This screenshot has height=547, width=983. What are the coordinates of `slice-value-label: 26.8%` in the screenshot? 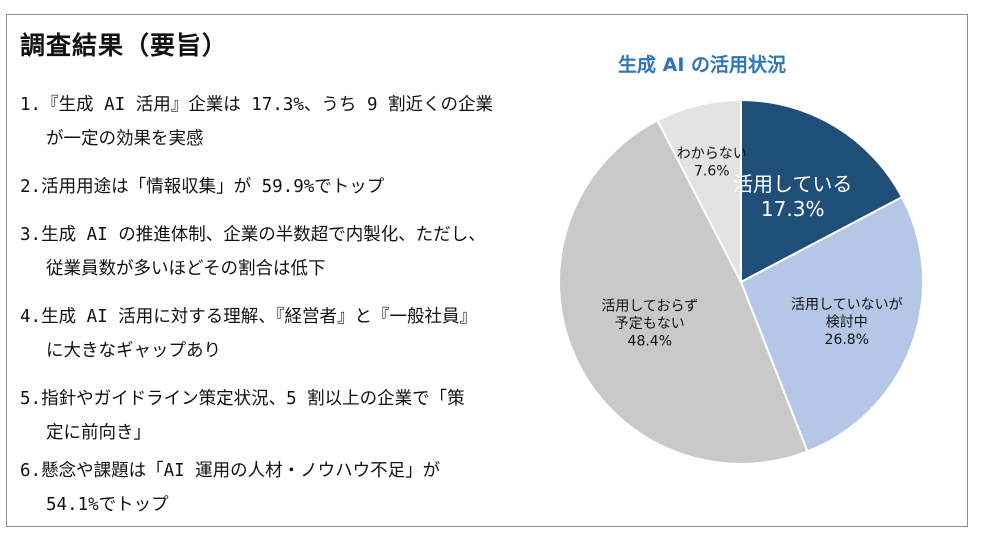 It's located at (847, 340).